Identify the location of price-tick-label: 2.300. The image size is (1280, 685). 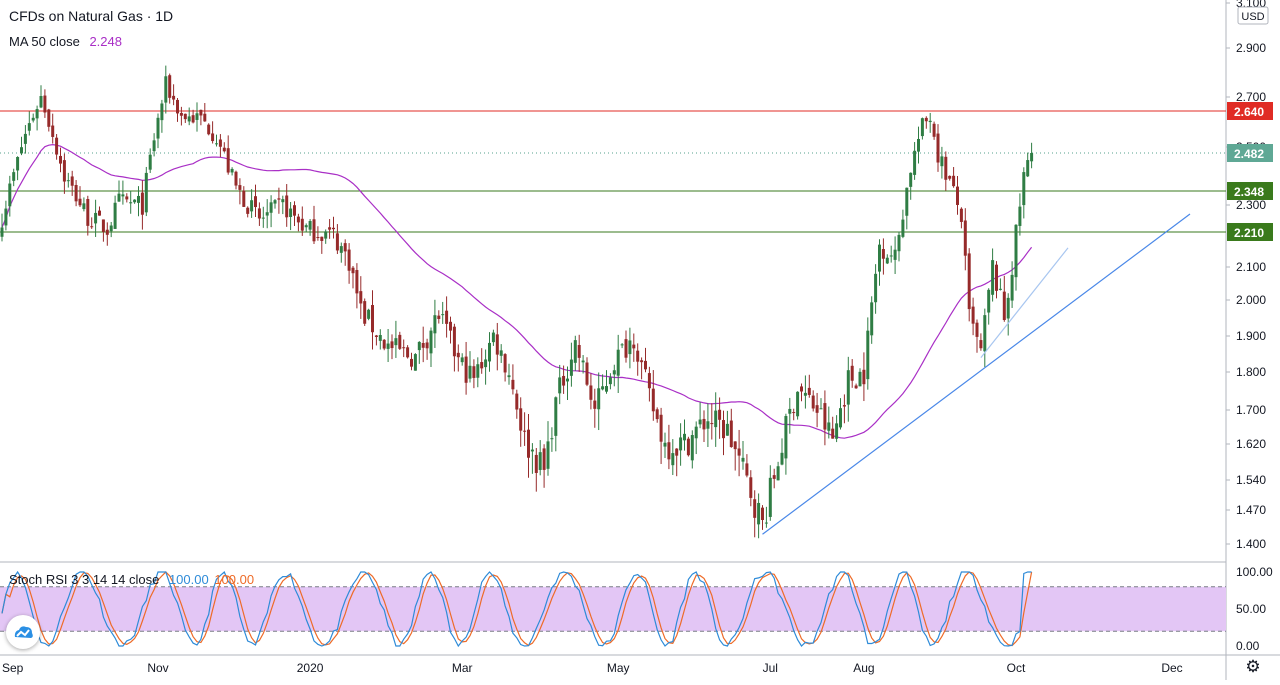
(1251, 205).